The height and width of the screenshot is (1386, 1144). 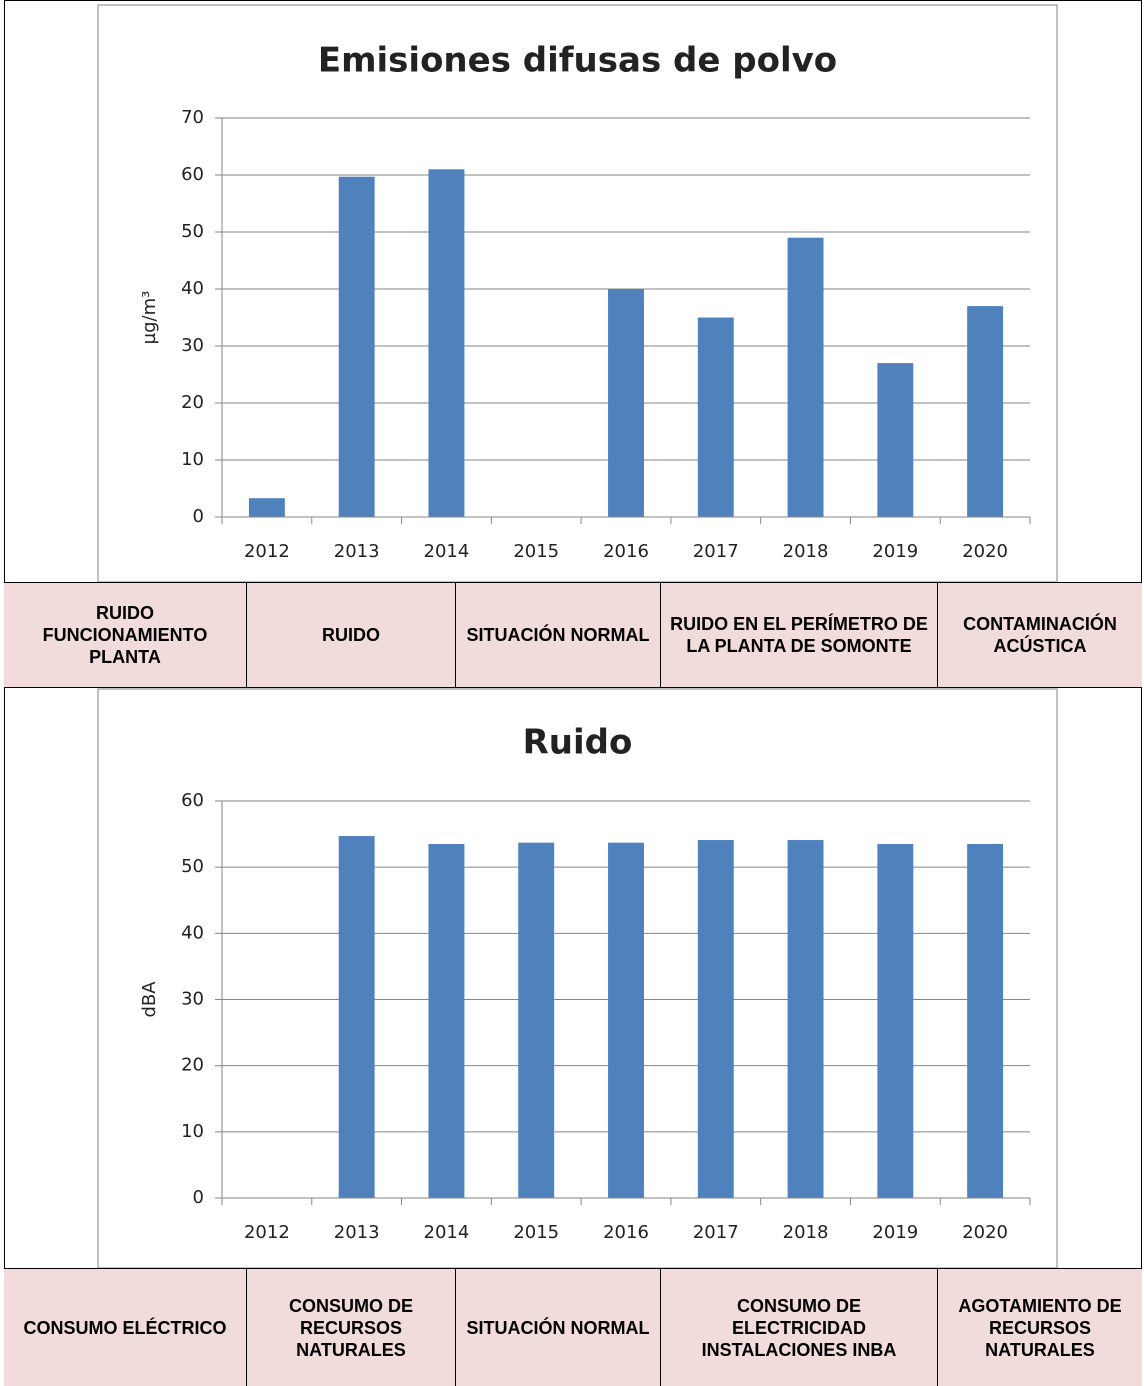 I want to click on table-cell: CONTAMINACIÓN ACÚSTICA, so click(x=1040, y=635).